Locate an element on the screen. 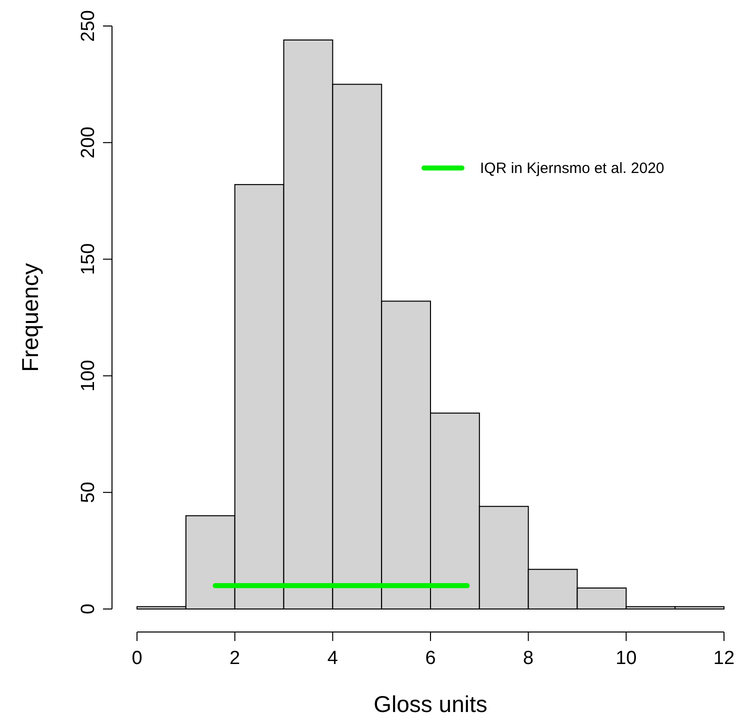 The height and width of the screenshot is (728, 742). x-tick-label: 8 is located at coordinates (528, 658).